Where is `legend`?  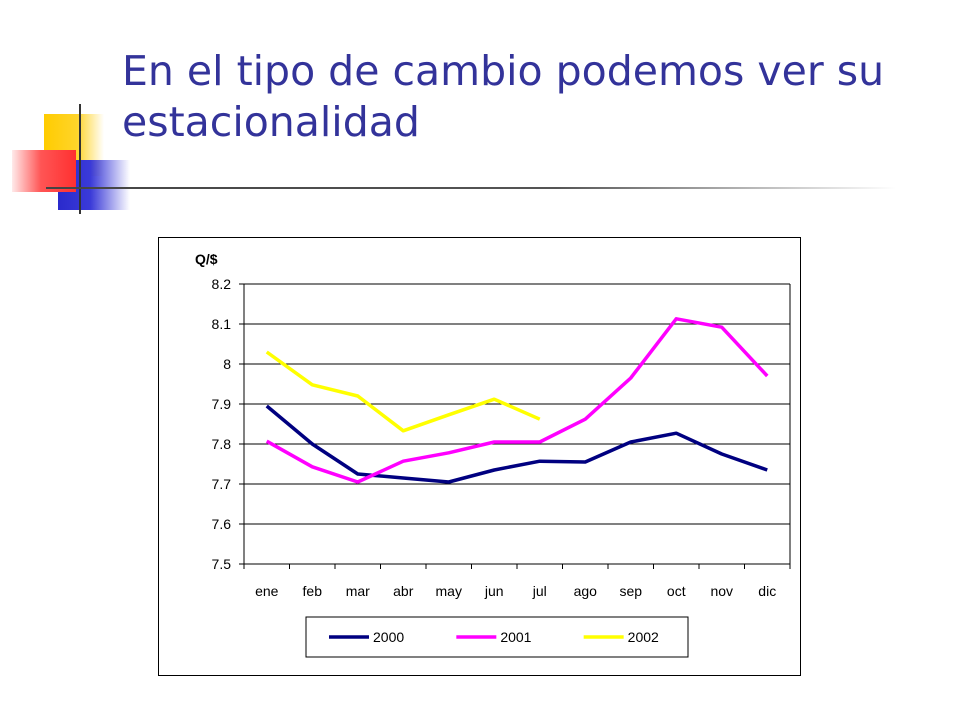
legend is located at coordinates (497, 637).